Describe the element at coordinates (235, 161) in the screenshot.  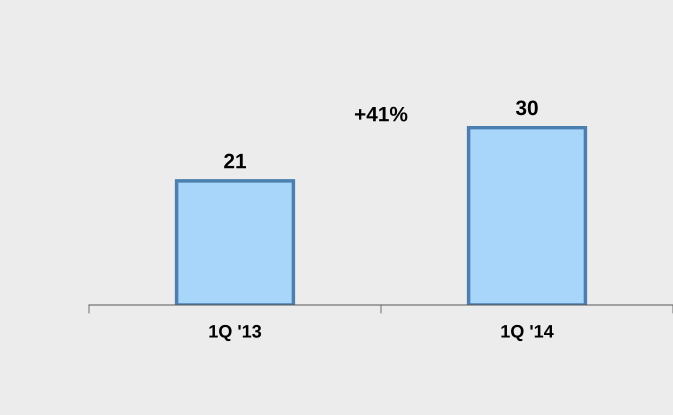
I see `data-label: 21` at that location.